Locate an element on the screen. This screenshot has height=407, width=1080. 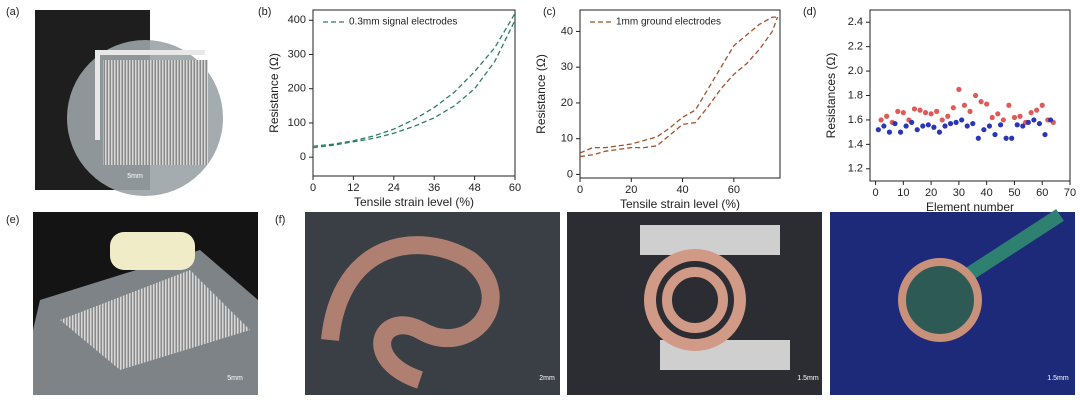
x-tick-label: 40 is located at coordinates (987, 193).